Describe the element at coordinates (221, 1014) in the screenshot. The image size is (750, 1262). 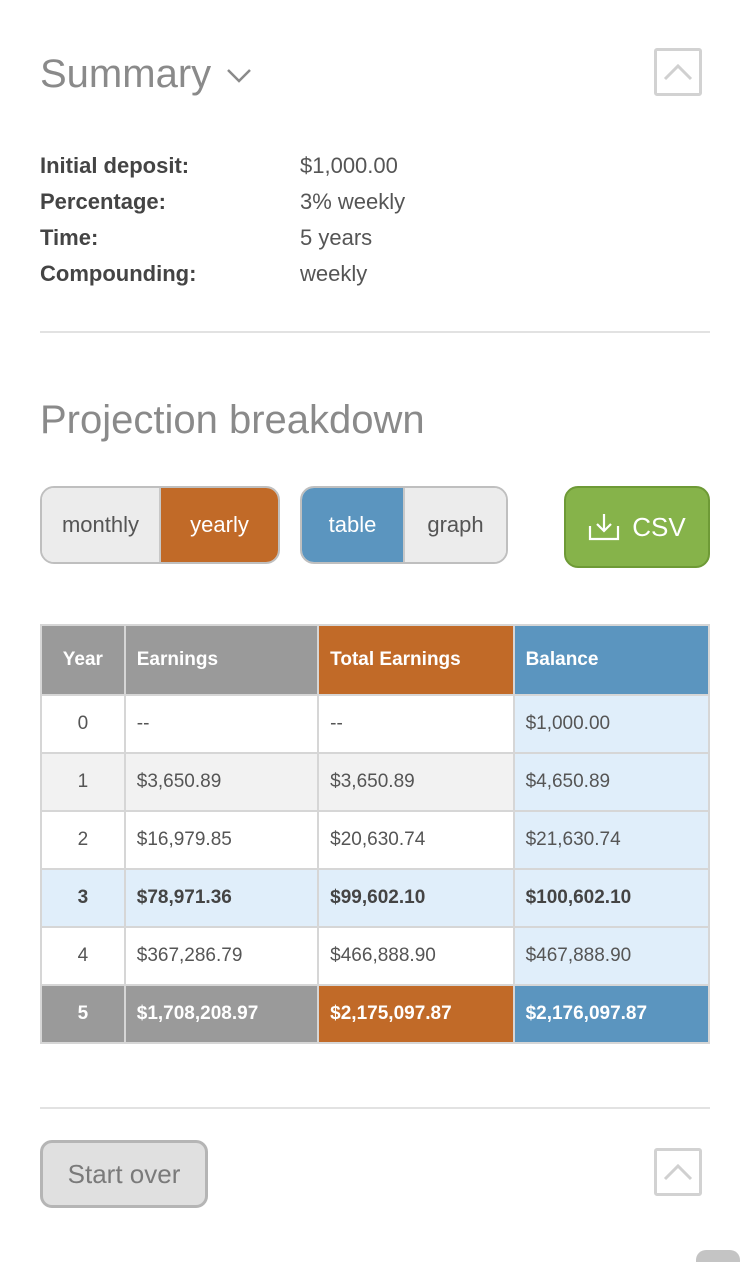
I see `cell-earnings: $1,708,208.97` at that location.